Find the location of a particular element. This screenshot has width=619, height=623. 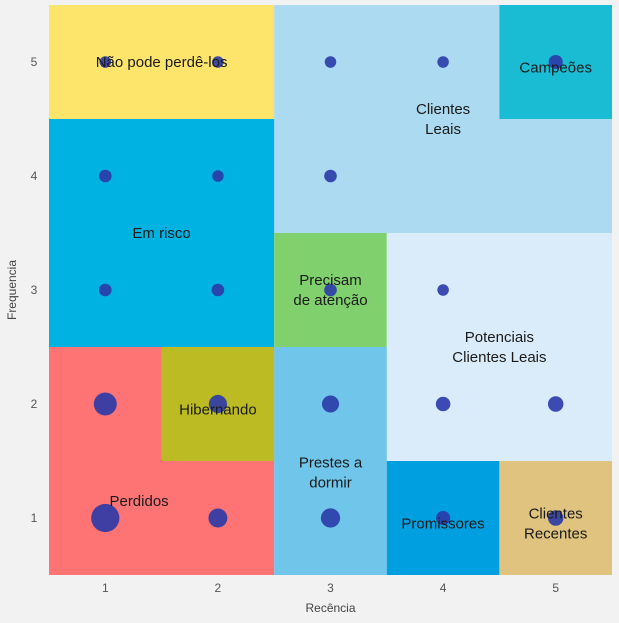

segment-label-prestes-a-dormir: Prestes a dormir is located at coordinates (331, 472).